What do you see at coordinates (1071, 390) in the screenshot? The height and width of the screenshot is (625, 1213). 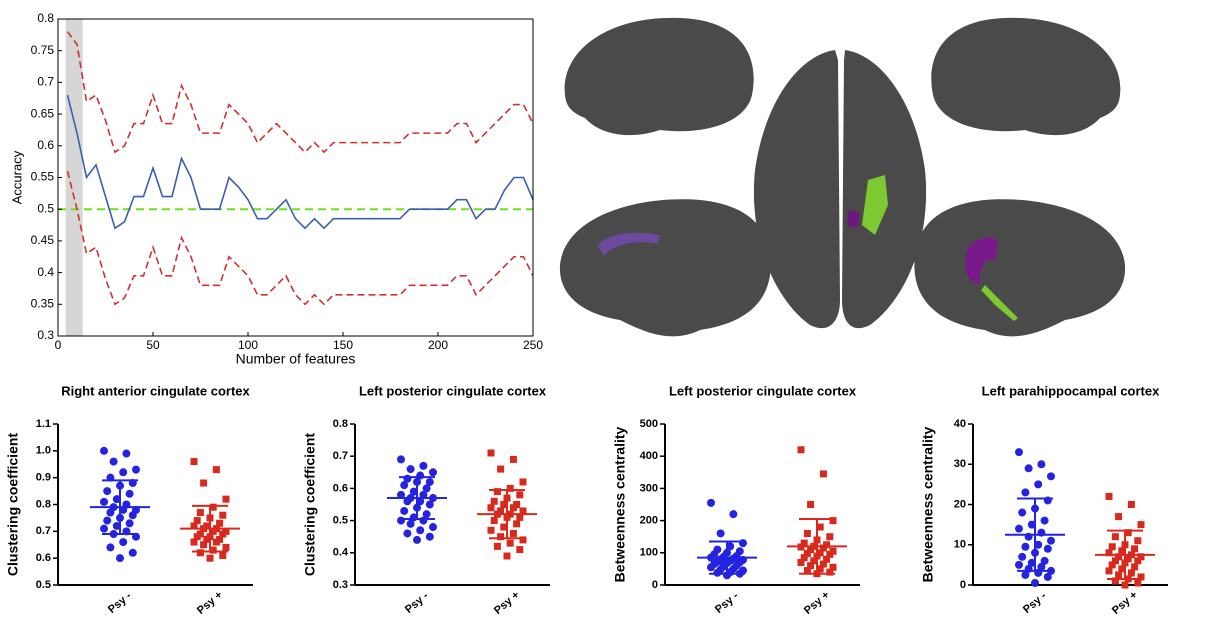 I see `panel-title: Left parahippocampal cortex` at bounding box center [1071, 390].